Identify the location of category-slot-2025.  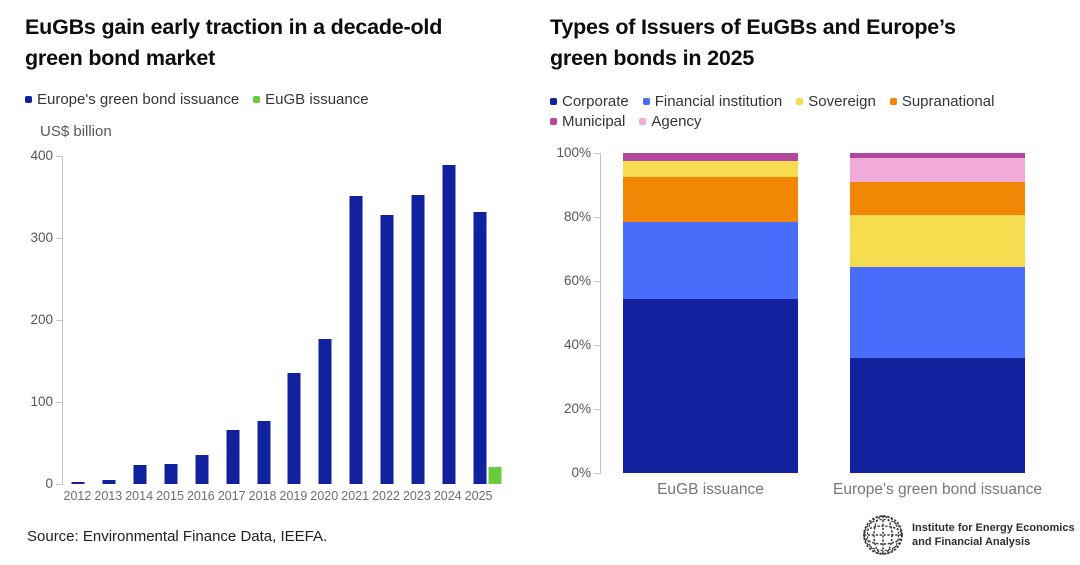
(483, 320).